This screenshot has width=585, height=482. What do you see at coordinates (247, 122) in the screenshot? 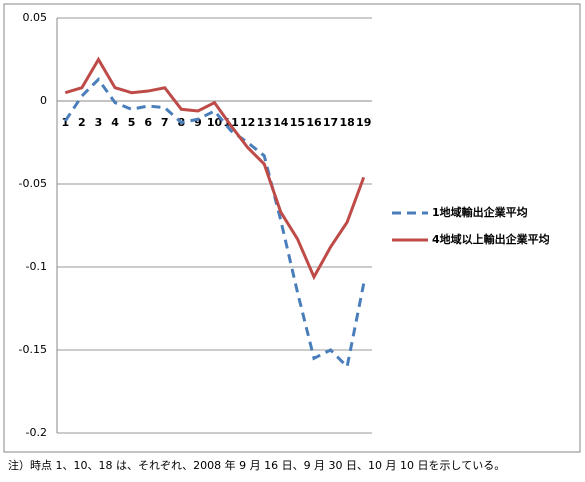
I see `x-tick-label: 12` at bounding box center [247, 122].